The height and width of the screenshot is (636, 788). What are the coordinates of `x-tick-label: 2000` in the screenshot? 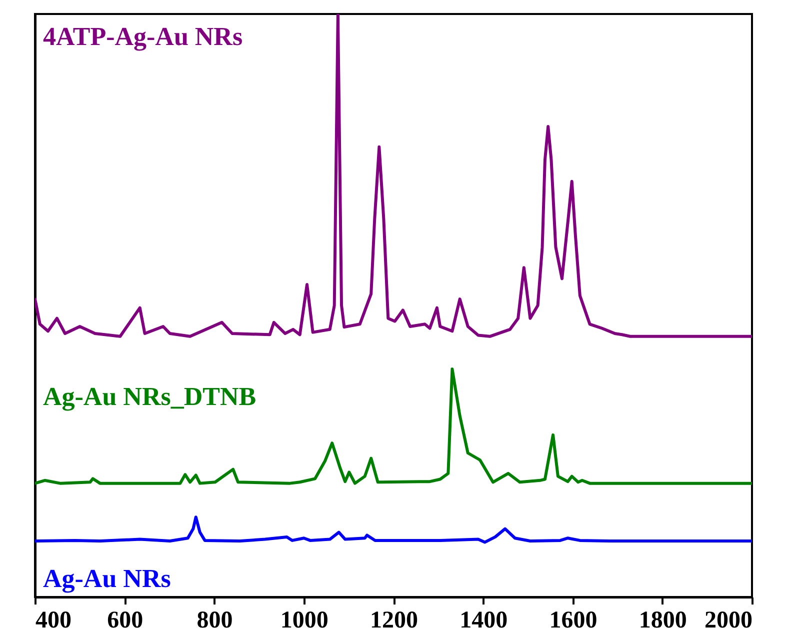 It's located at (728, 621).